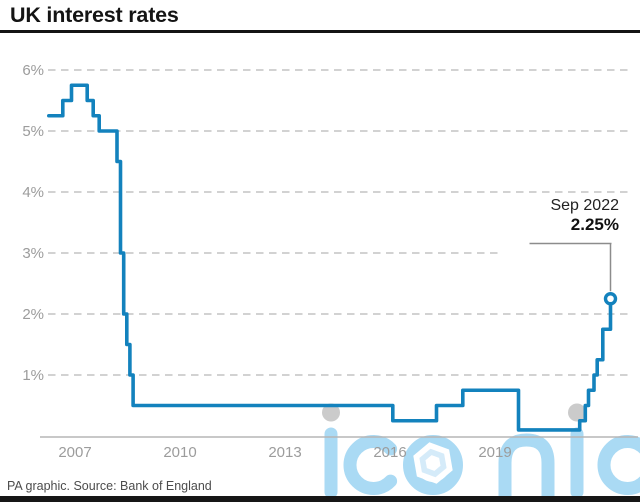  What do you see at coordinates (320, 31) in the screenshot?
I see `header-rule` at bounding box center [320, 31].